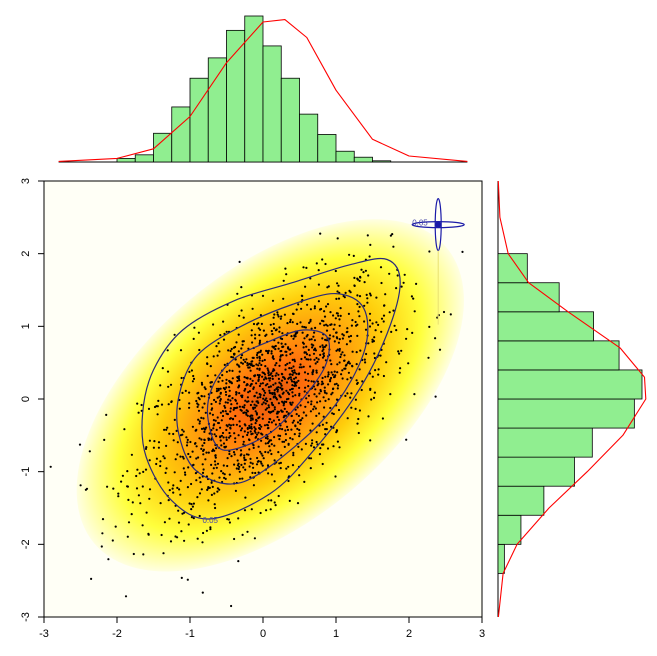 This screenshot has width=657, height=656. Describe the element at coordinates (210, 520) in the screenshot. I see `contour-label: 0.05` at that location.